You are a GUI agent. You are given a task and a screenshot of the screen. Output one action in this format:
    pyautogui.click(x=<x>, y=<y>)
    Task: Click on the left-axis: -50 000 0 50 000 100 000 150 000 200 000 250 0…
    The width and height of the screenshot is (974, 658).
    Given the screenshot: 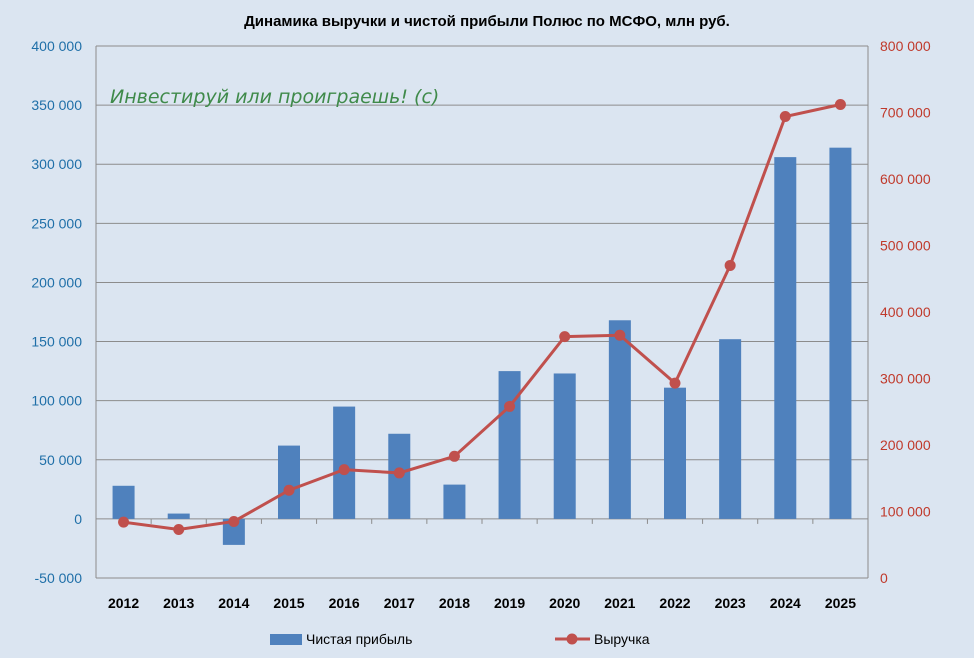 What is the action you would take?
    pyautogui.click(x=56, y=312)
    